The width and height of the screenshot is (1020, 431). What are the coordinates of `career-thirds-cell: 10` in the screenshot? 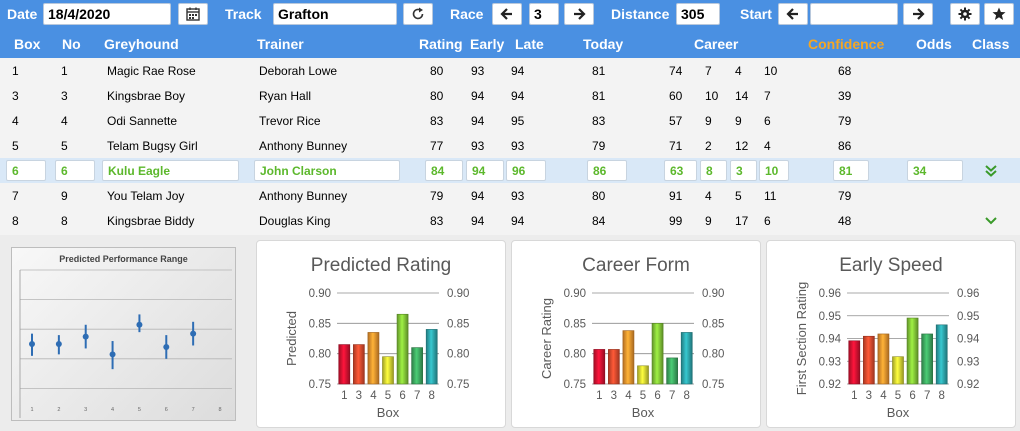 It's located at (774, 170).